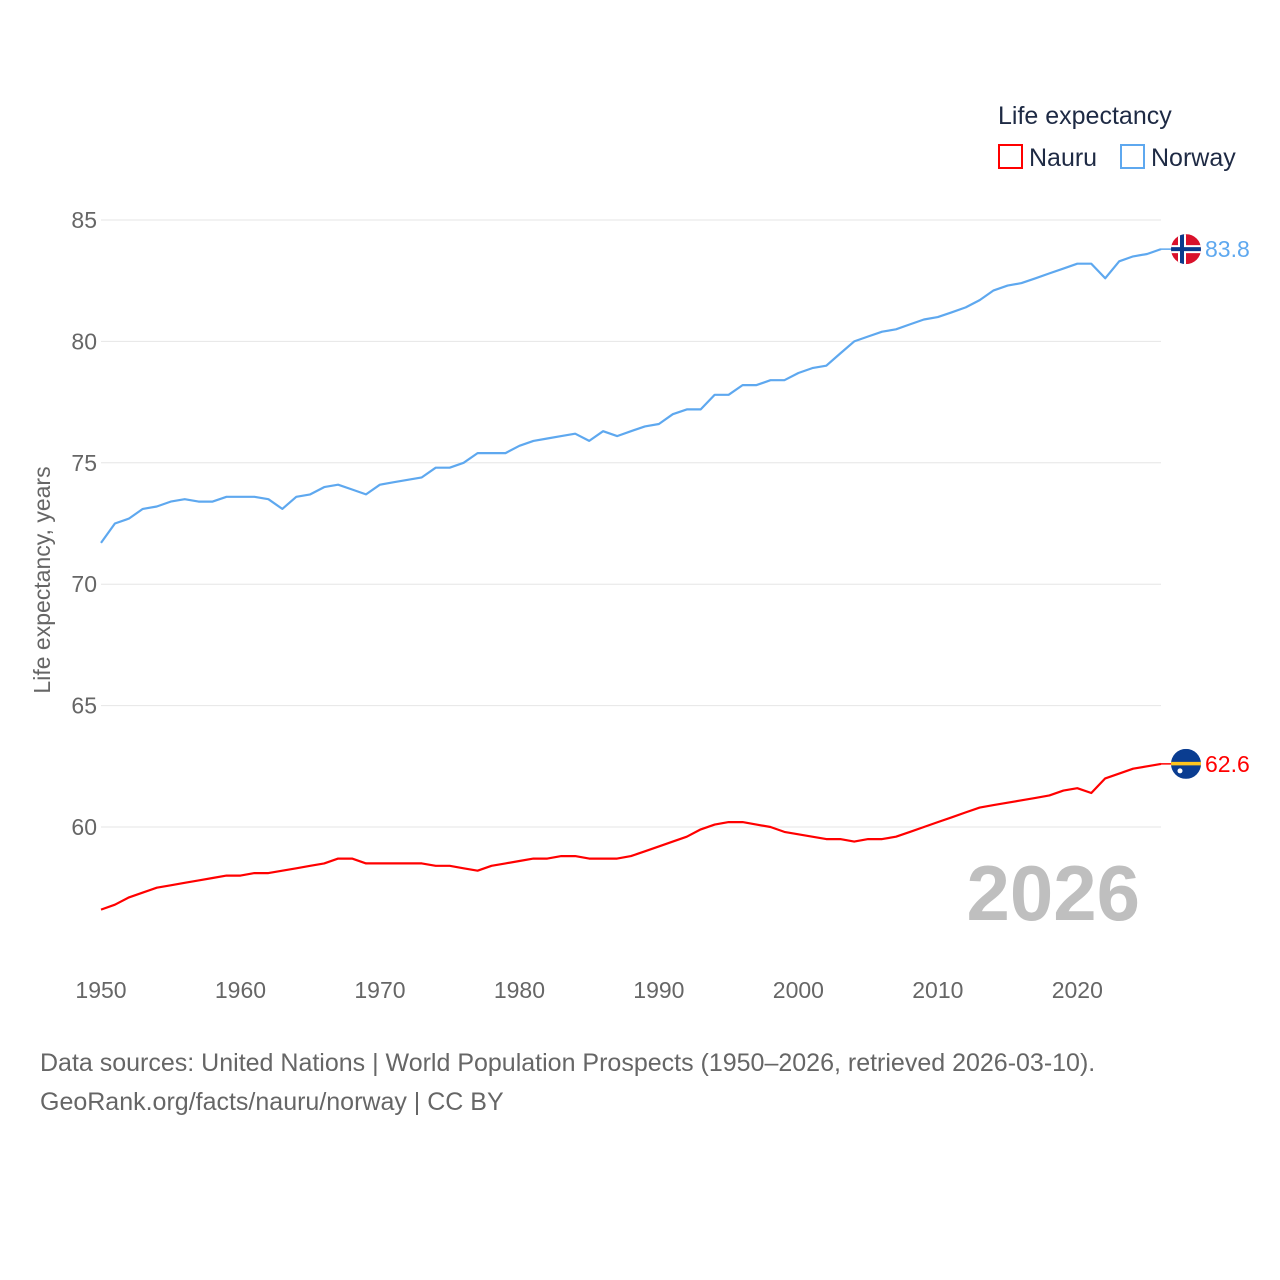  I want to click on y-tick-label: 65, so click(84, 706).